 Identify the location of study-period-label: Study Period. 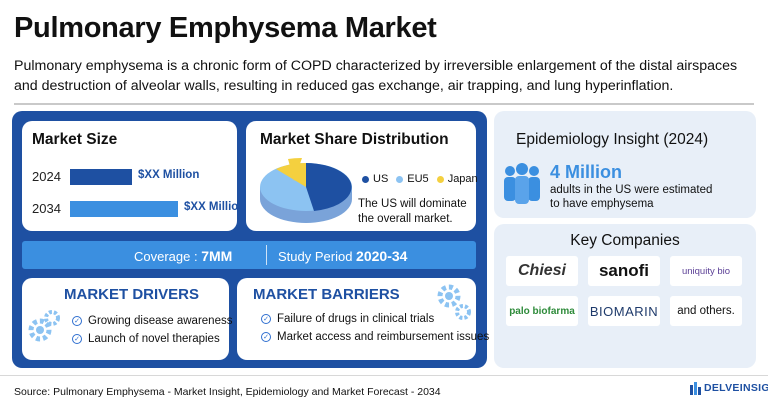
(317, 256).